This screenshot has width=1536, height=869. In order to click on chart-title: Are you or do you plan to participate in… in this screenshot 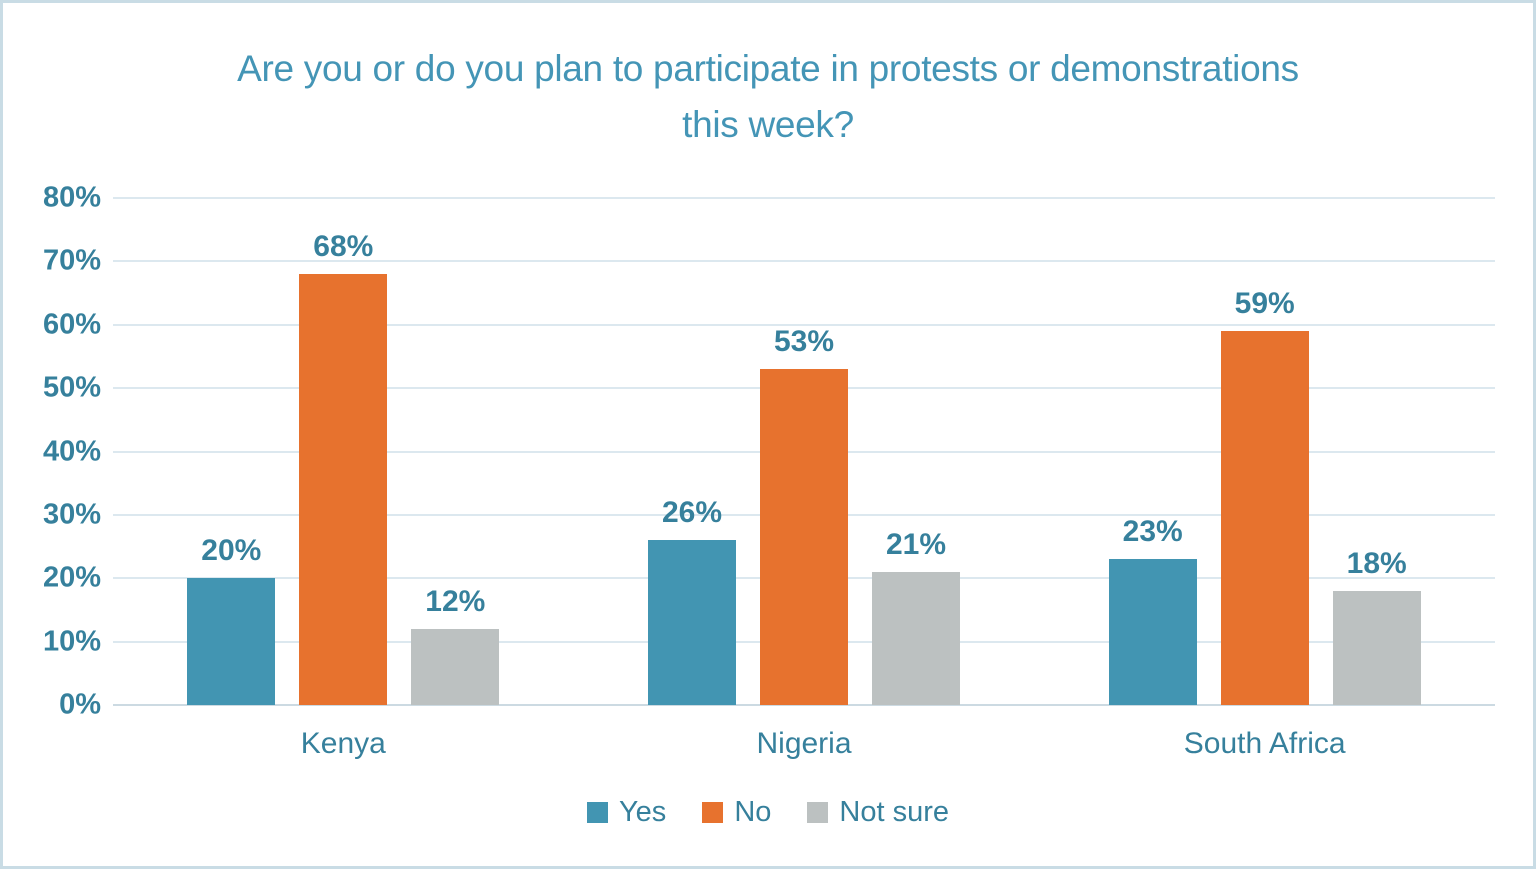, I will do `click(768, 97)`.